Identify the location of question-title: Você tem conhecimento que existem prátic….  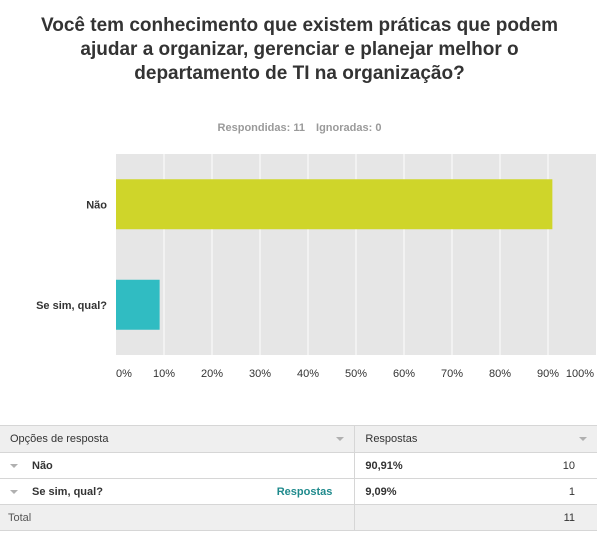
(299, 49).